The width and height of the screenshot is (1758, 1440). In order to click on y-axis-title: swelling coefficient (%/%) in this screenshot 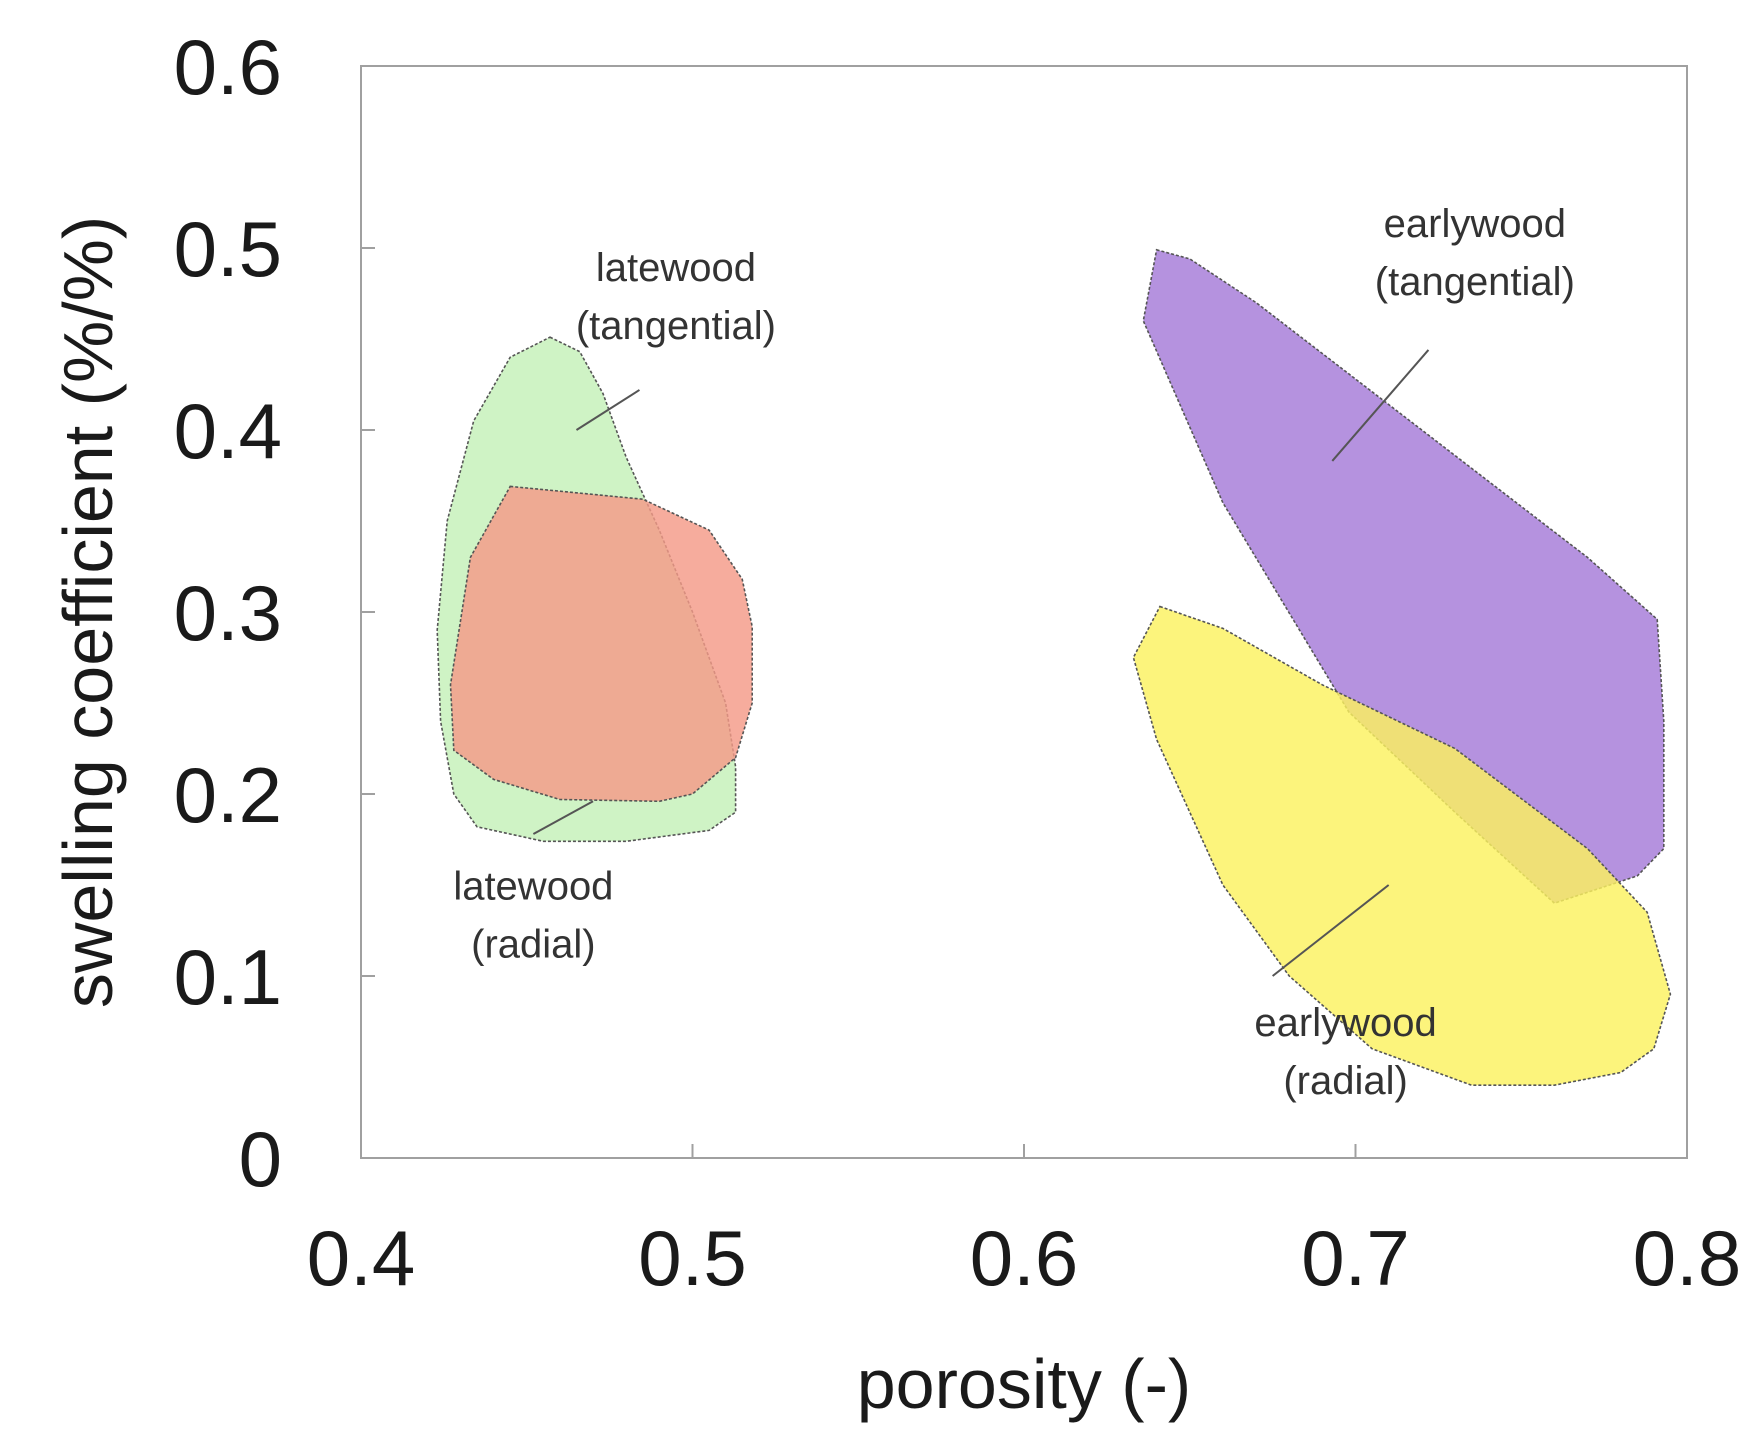, I will do `click(88, 612)`.